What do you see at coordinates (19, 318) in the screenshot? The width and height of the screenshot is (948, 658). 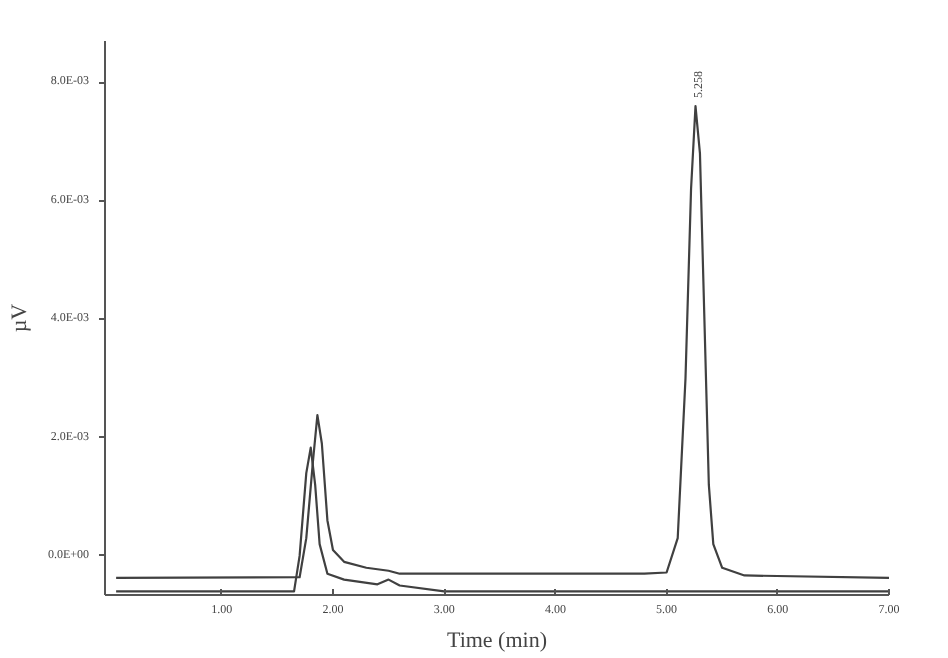 I see `y-axis-title: µV` at bounding box center [19, 318].